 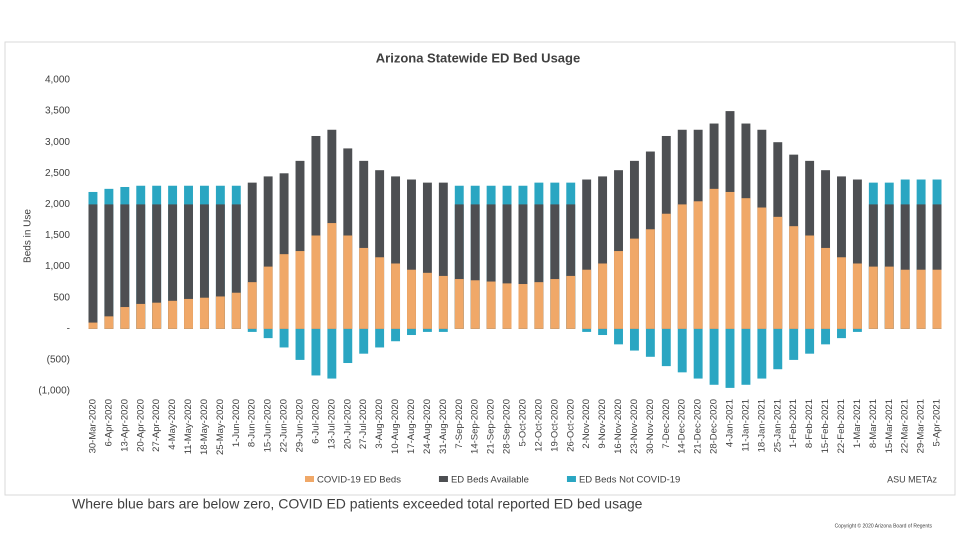 What do you see at coordinates (57, 266) in the screenshot?
I see `y-tick-label: 1,000` at bounding box center [57, 266].